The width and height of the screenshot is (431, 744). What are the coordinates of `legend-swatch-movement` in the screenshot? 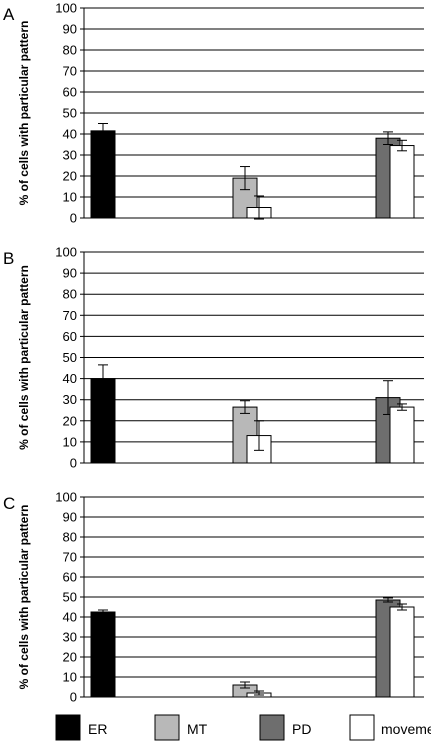 It's located at (362, 727).